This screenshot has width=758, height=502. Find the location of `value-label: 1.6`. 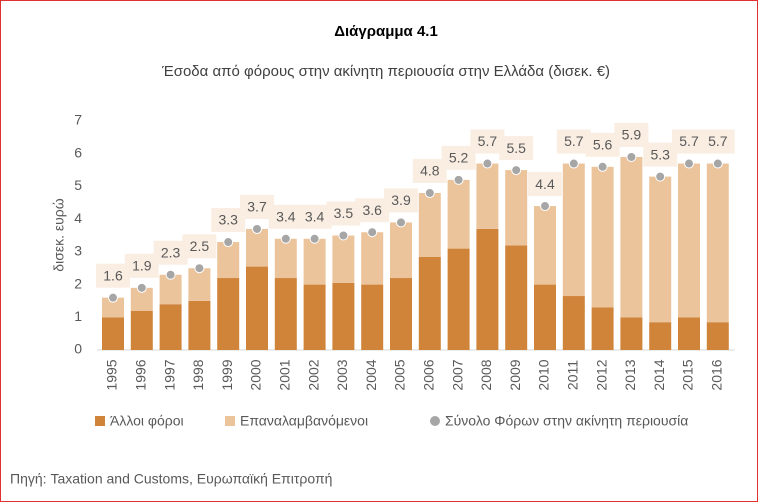

value-label: 1.6 is located at coordinates (113, 275).